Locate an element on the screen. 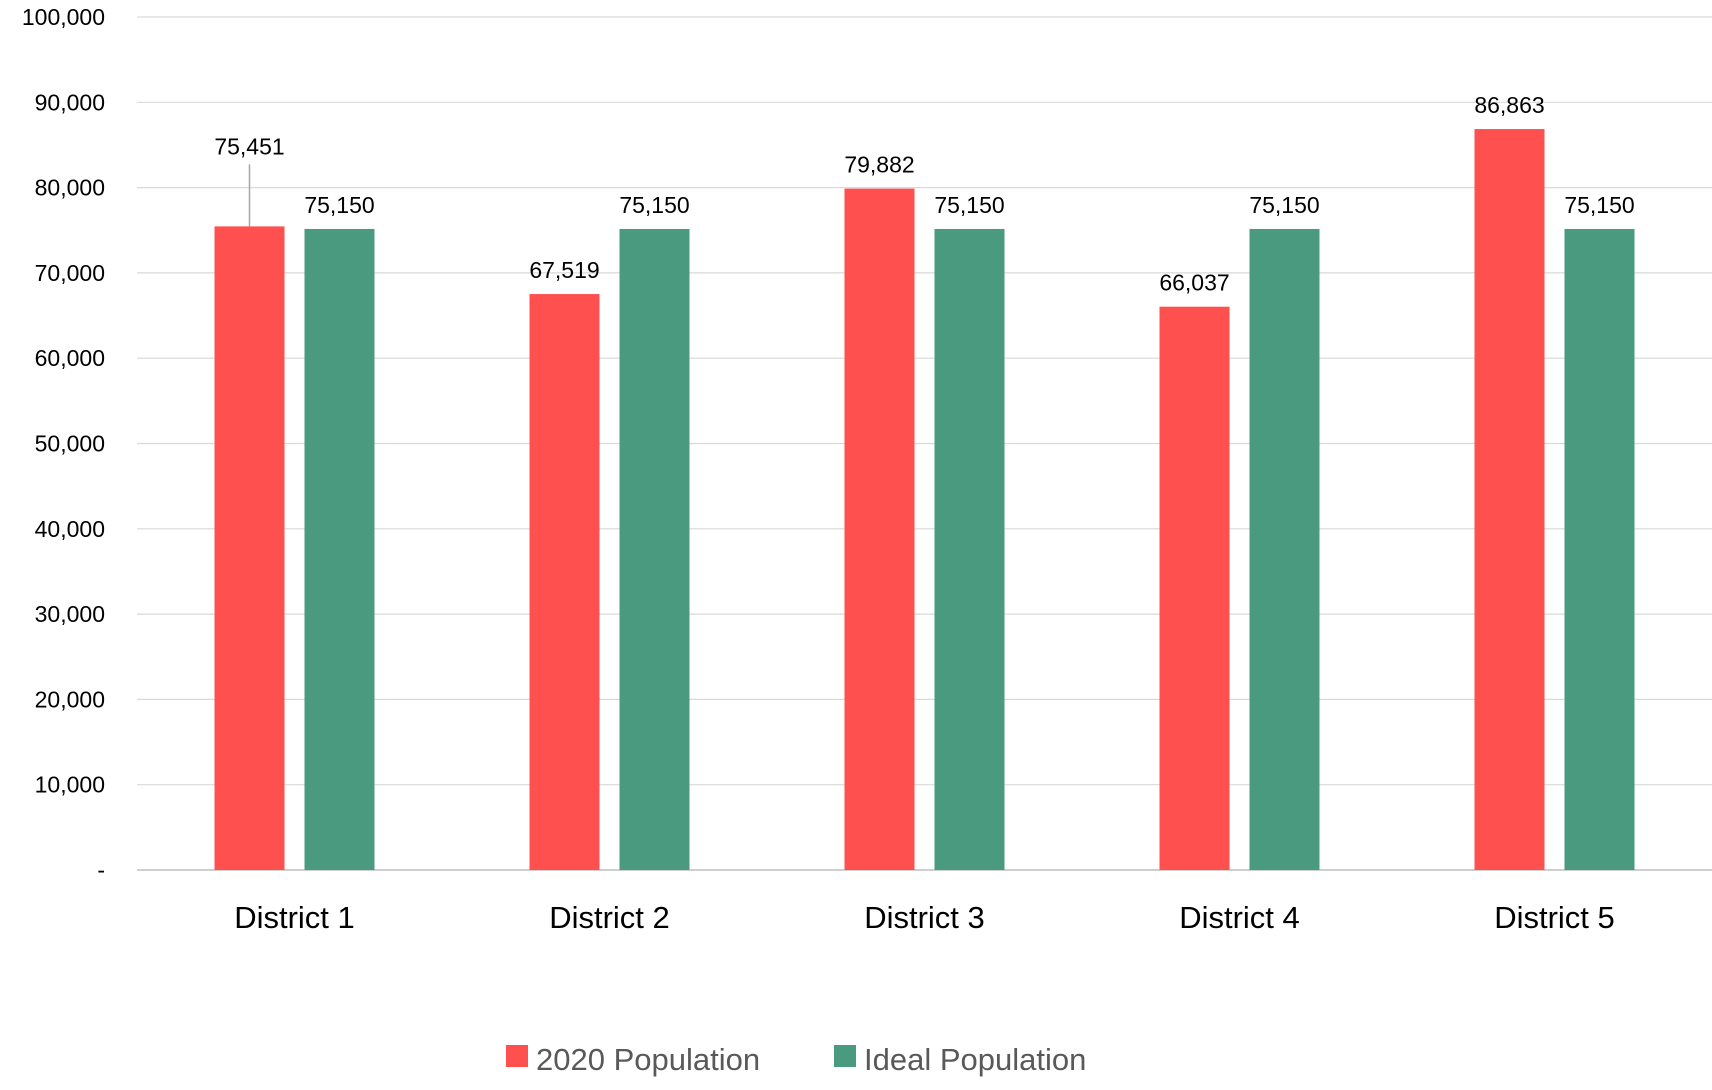 The width and height of the screenshot is (1712, 1090). y-tick-label: 100,000 is located at coordinates (63, 17).